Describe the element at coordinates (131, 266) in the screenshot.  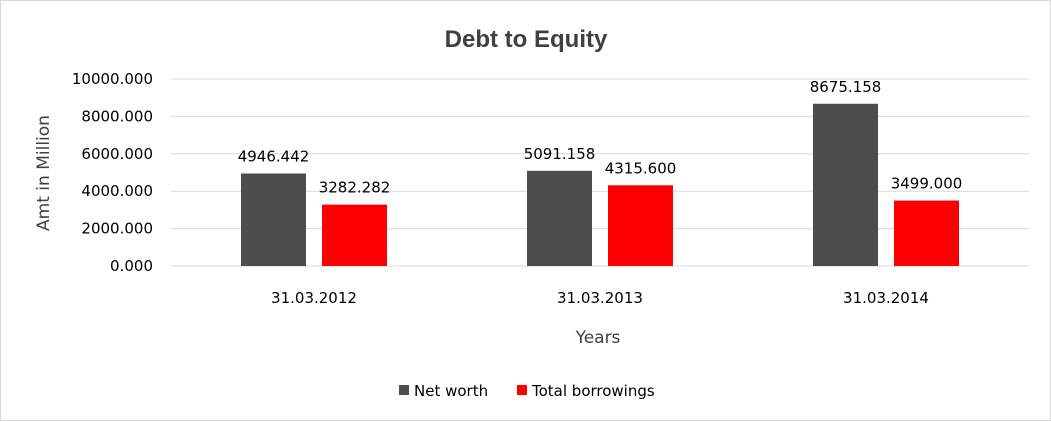
I see `y-tick-label: 0.000` at that location.